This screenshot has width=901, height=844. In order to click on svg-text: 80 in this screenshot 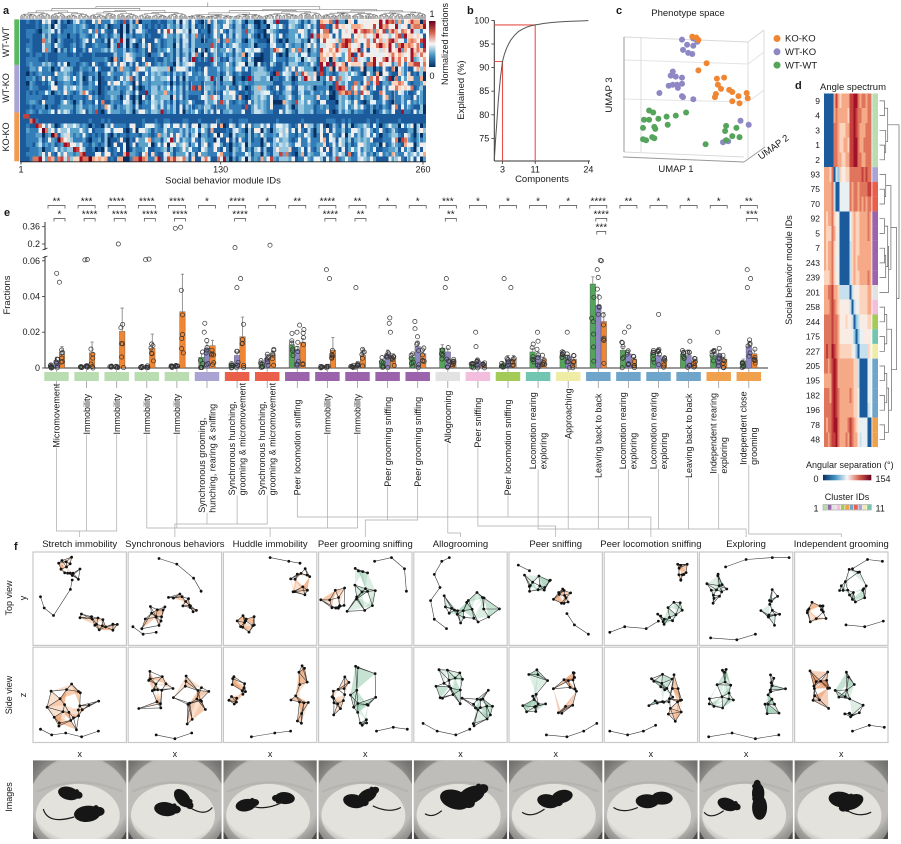, I will do `click(484, 115)`.